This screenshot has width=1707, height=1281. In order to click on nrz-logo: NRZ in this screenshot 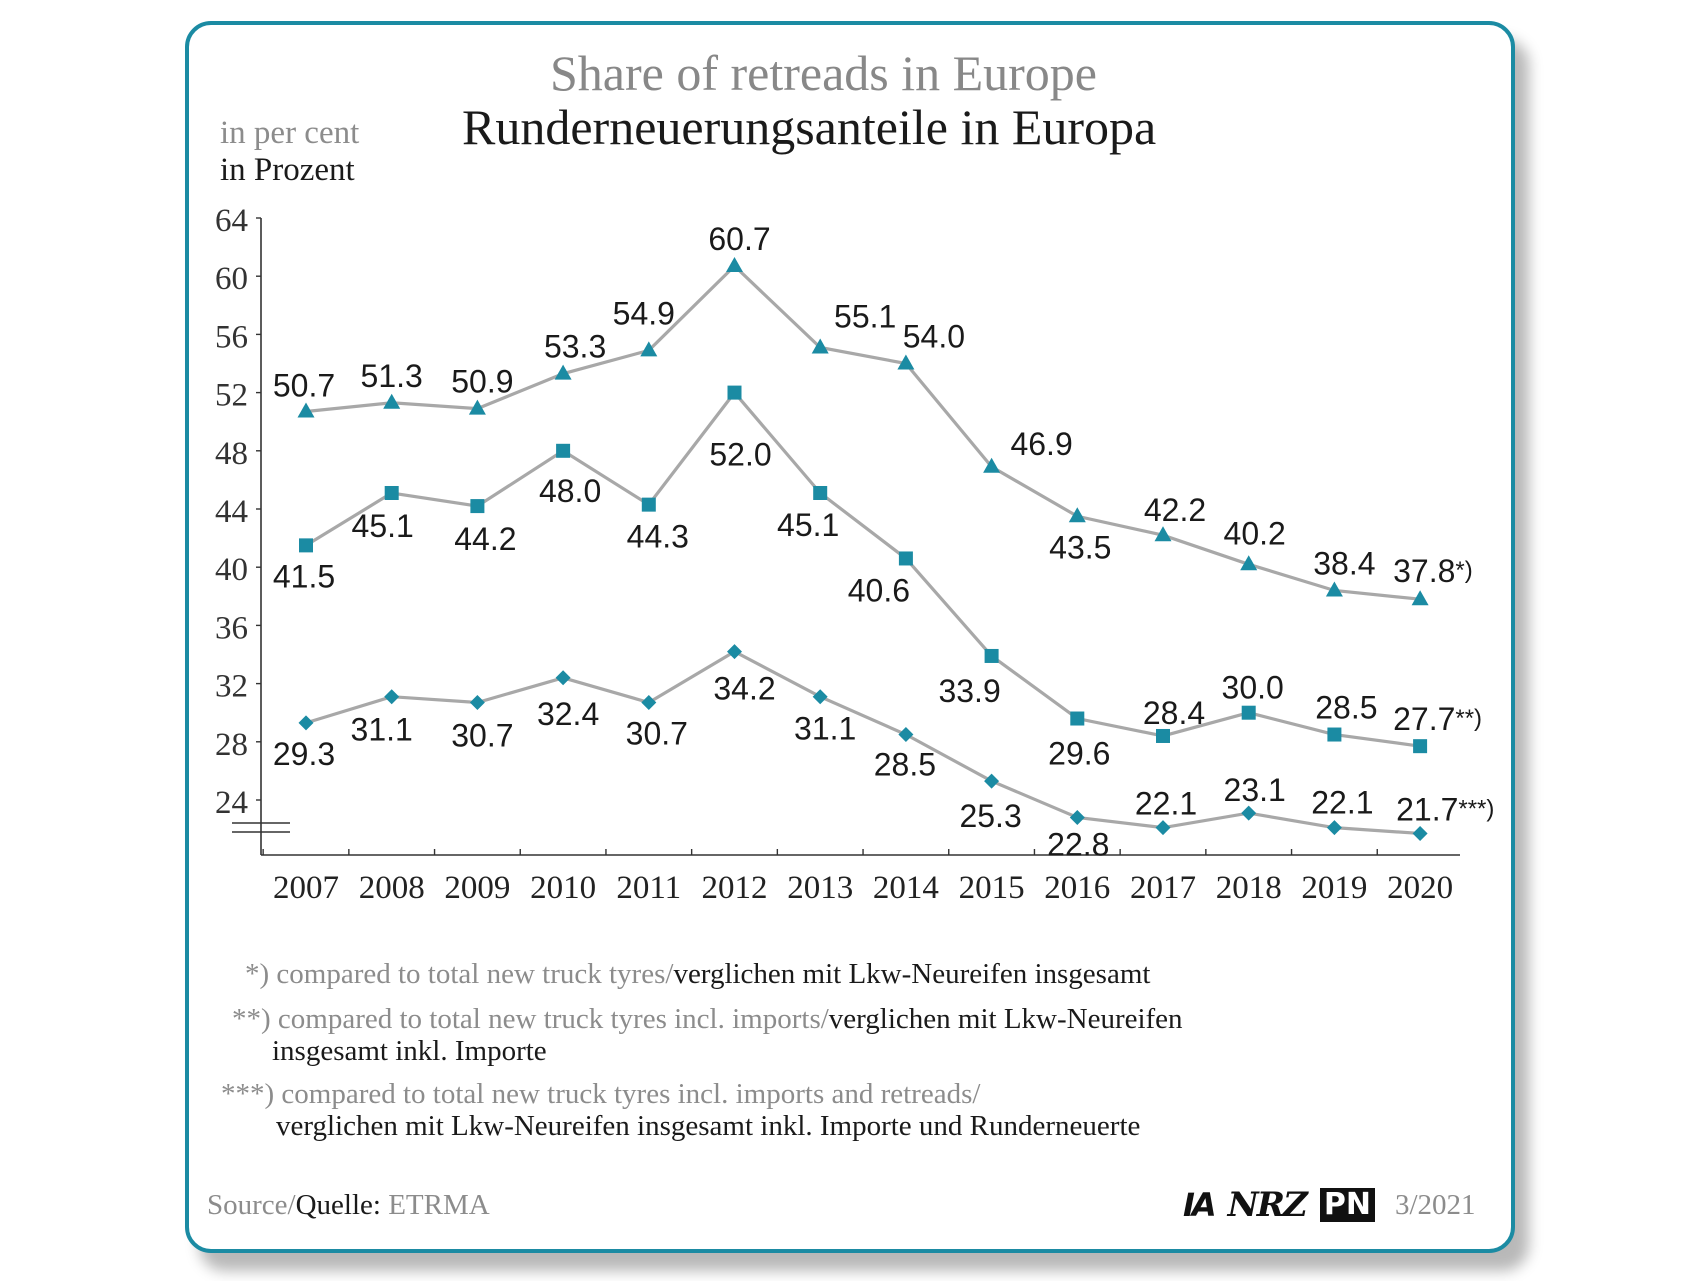, I will do `click(1267, 1205)`.